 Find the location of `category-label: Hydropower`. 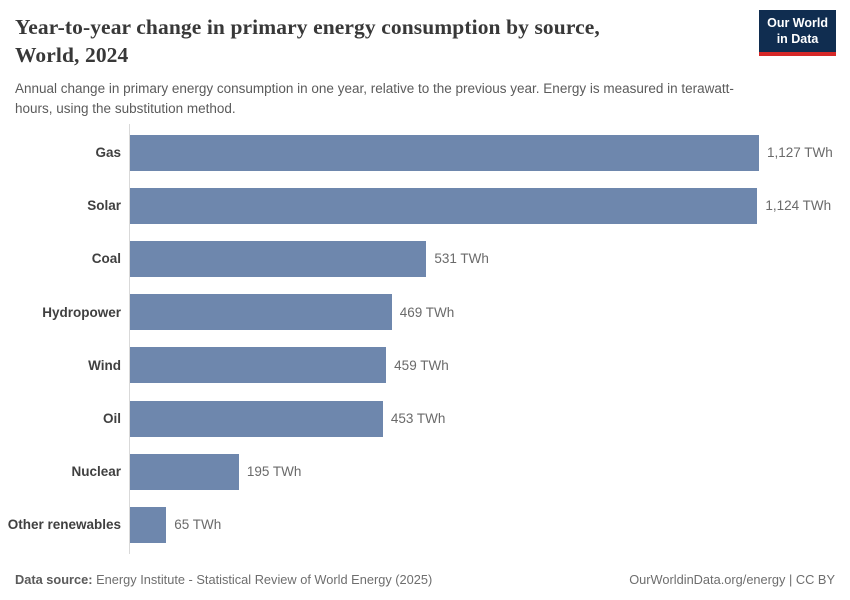

category-label: Hydropower is located at coordinates (81, 312).